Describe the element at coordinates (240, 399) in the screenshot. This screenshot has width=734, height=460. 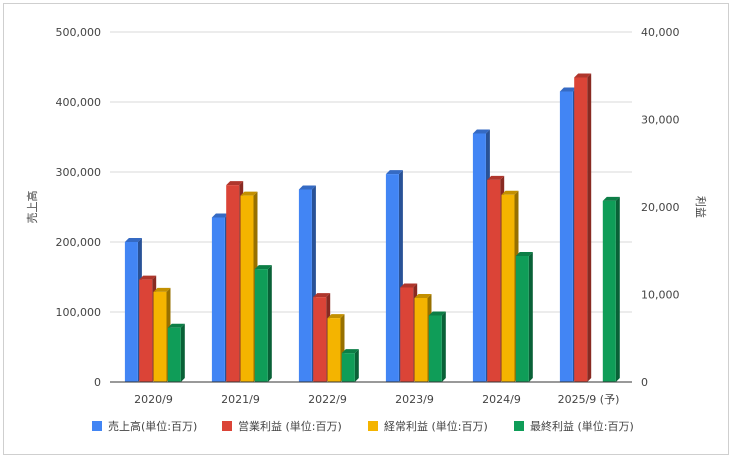
I see `category-label: 2021/9` at that location.